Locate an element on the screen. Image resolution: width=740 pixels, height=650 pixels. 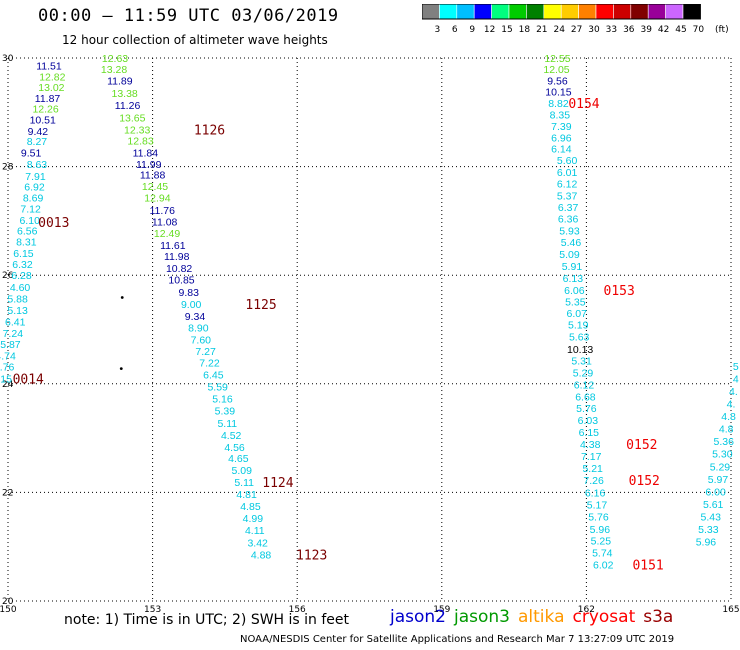
wave-height-value: 6.15 is located at coordinates (589, 433).